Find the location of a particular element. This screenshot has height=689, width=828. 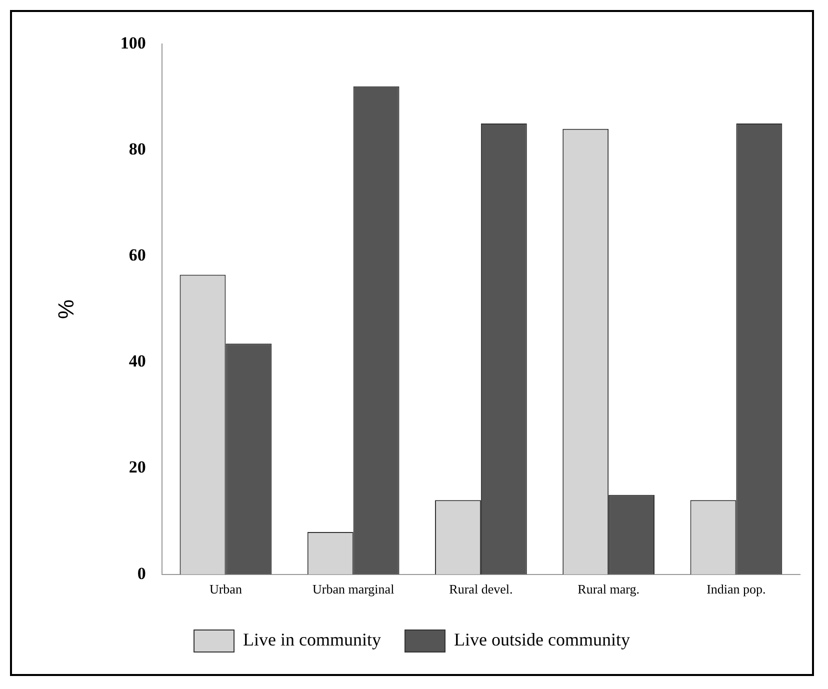

x-tick-label: Urban is located at coordinates (225, 589).